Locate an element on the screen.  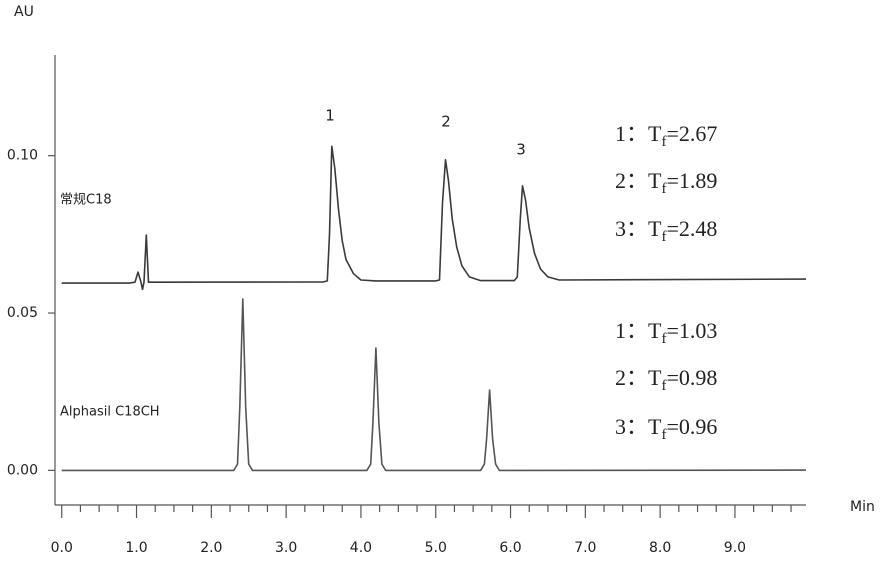
tf-annotation: 2：Tf=1.89 is located at coordinates (666, 182).